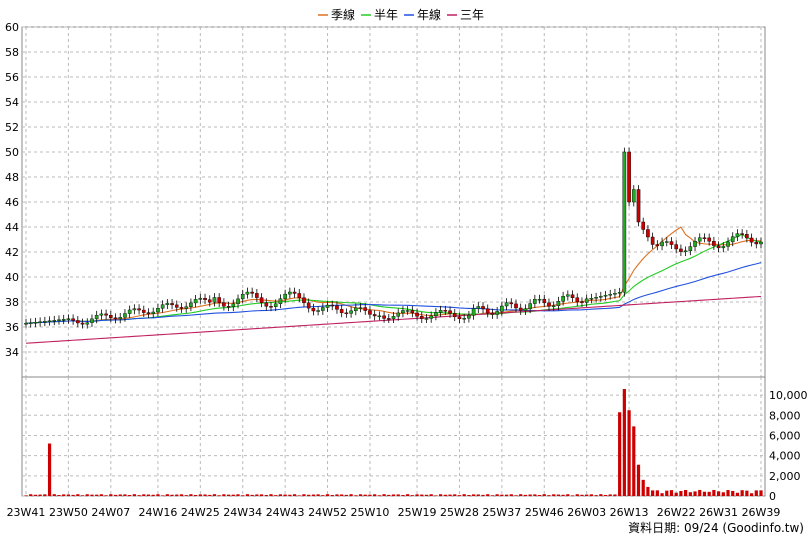 The image size is (808, 540). Describe the element at coordinates (472, 15) in the screenshot. I see `legend-label: 三年` at that location.